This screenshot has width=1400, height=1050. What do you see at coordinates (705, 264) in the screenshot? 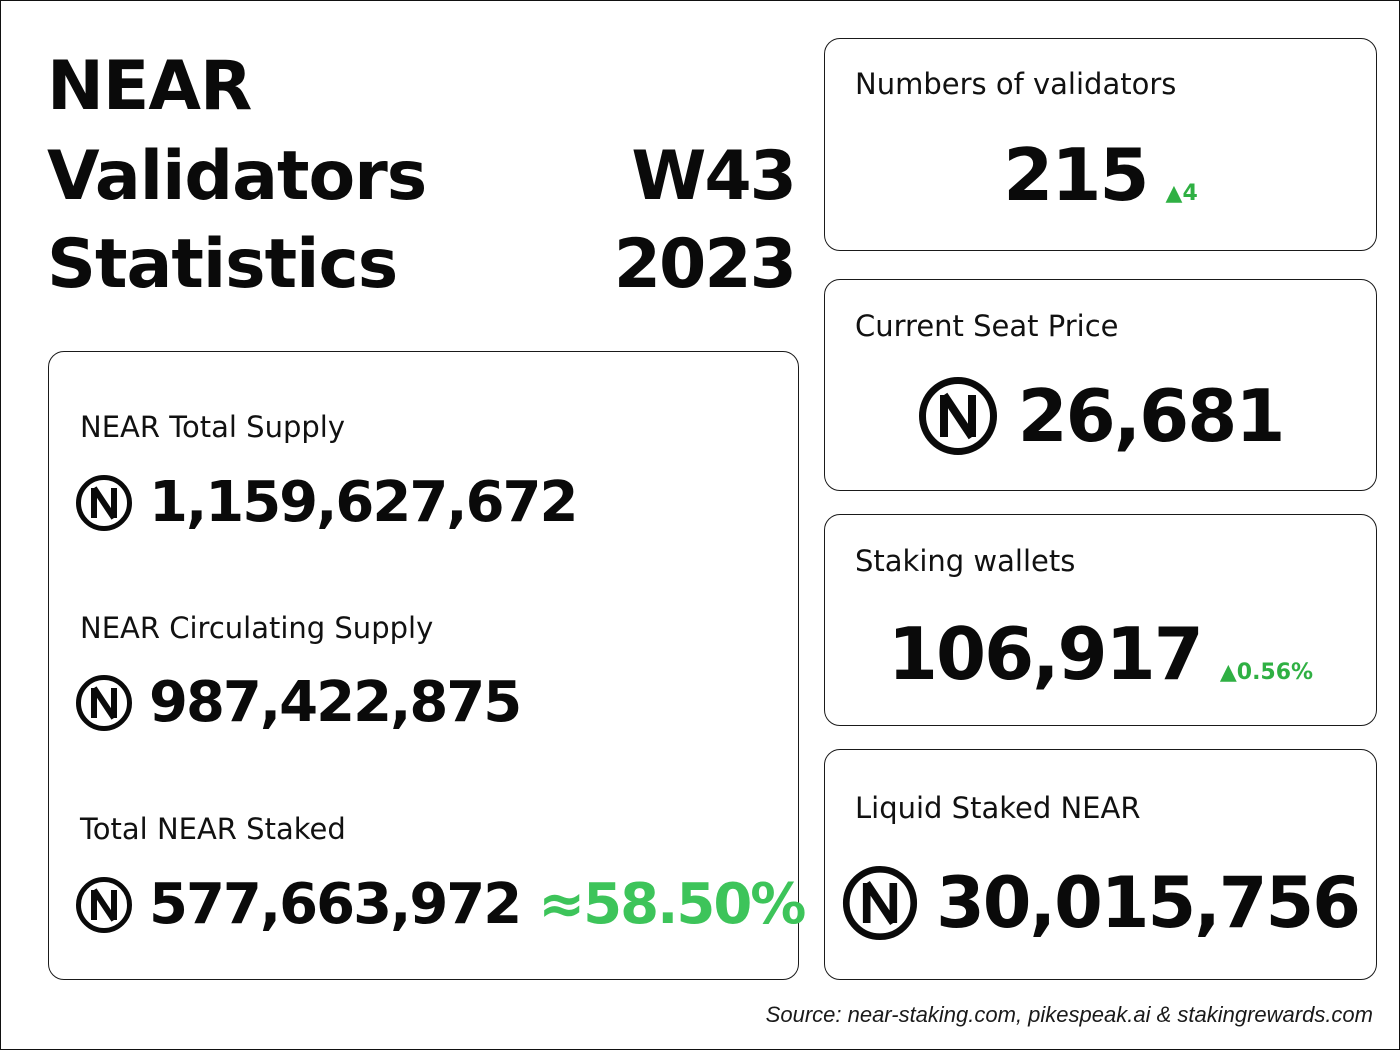
I see `year-label: 2023` at bounding box center [705, 264].